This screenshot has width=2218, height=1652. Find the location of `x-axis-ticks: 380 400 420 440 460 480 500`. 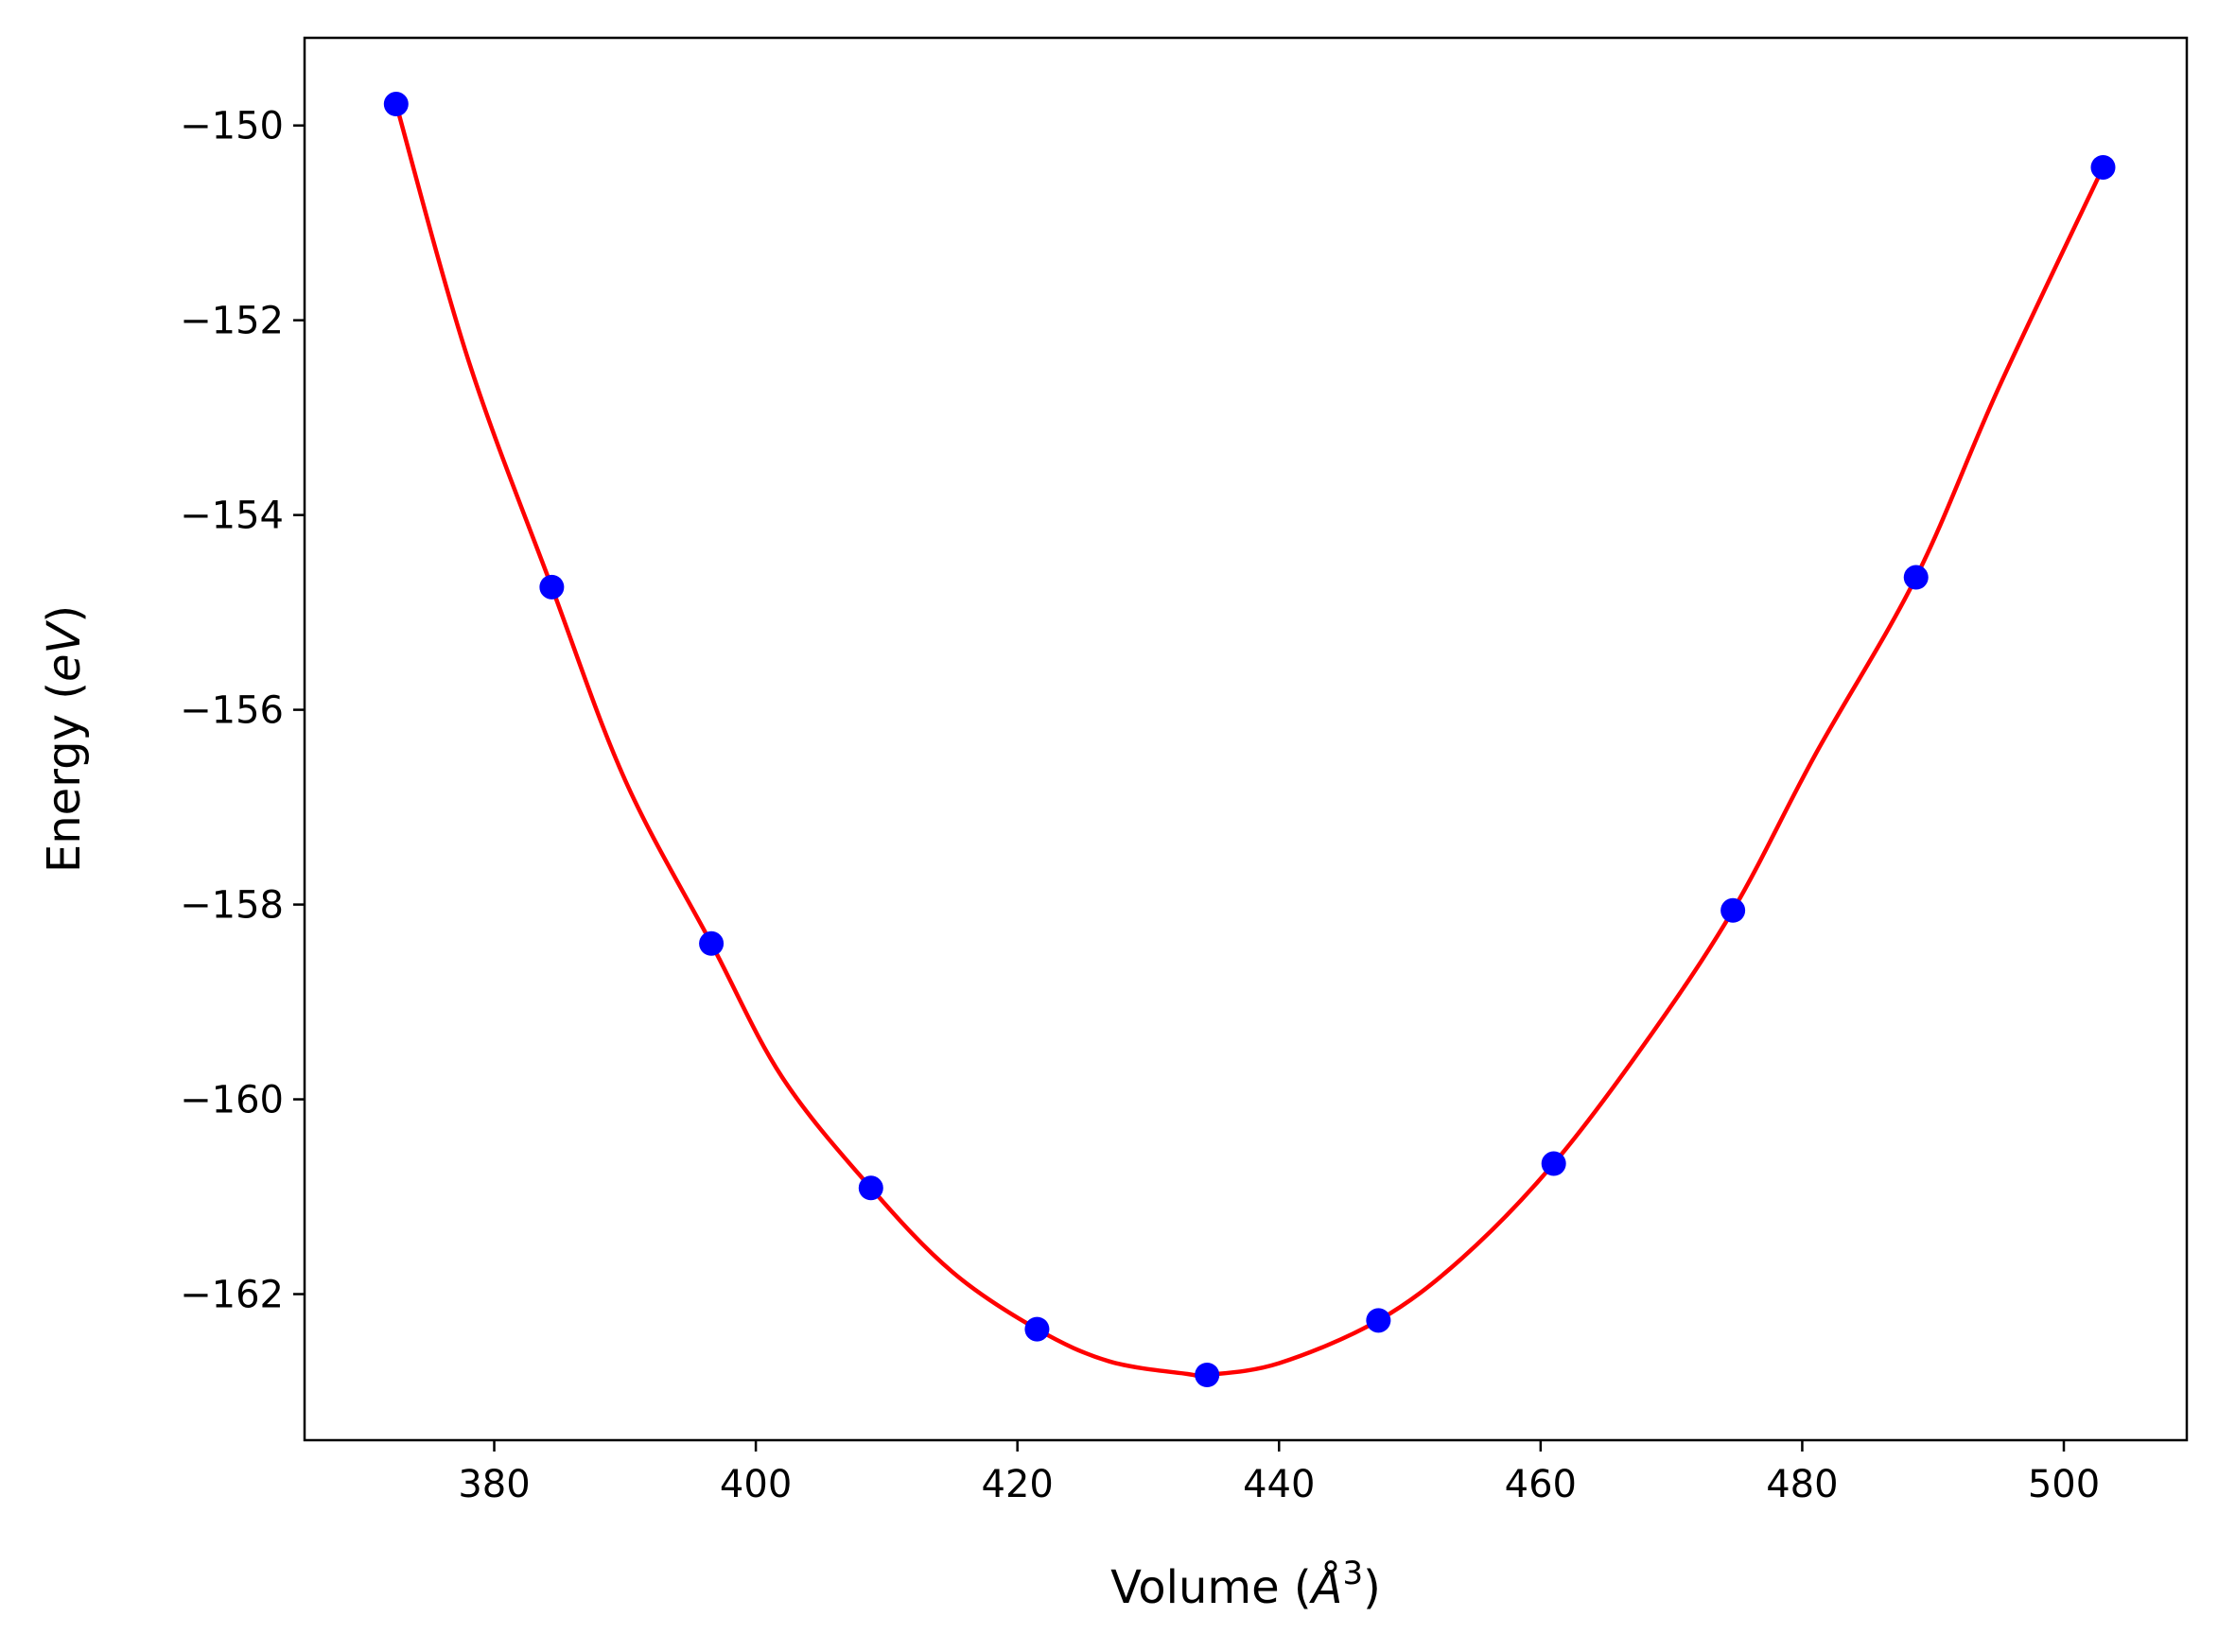

x-axis-ticks: 380 400 420 440 460 480 500 is located at coordinates (1279, 1473).